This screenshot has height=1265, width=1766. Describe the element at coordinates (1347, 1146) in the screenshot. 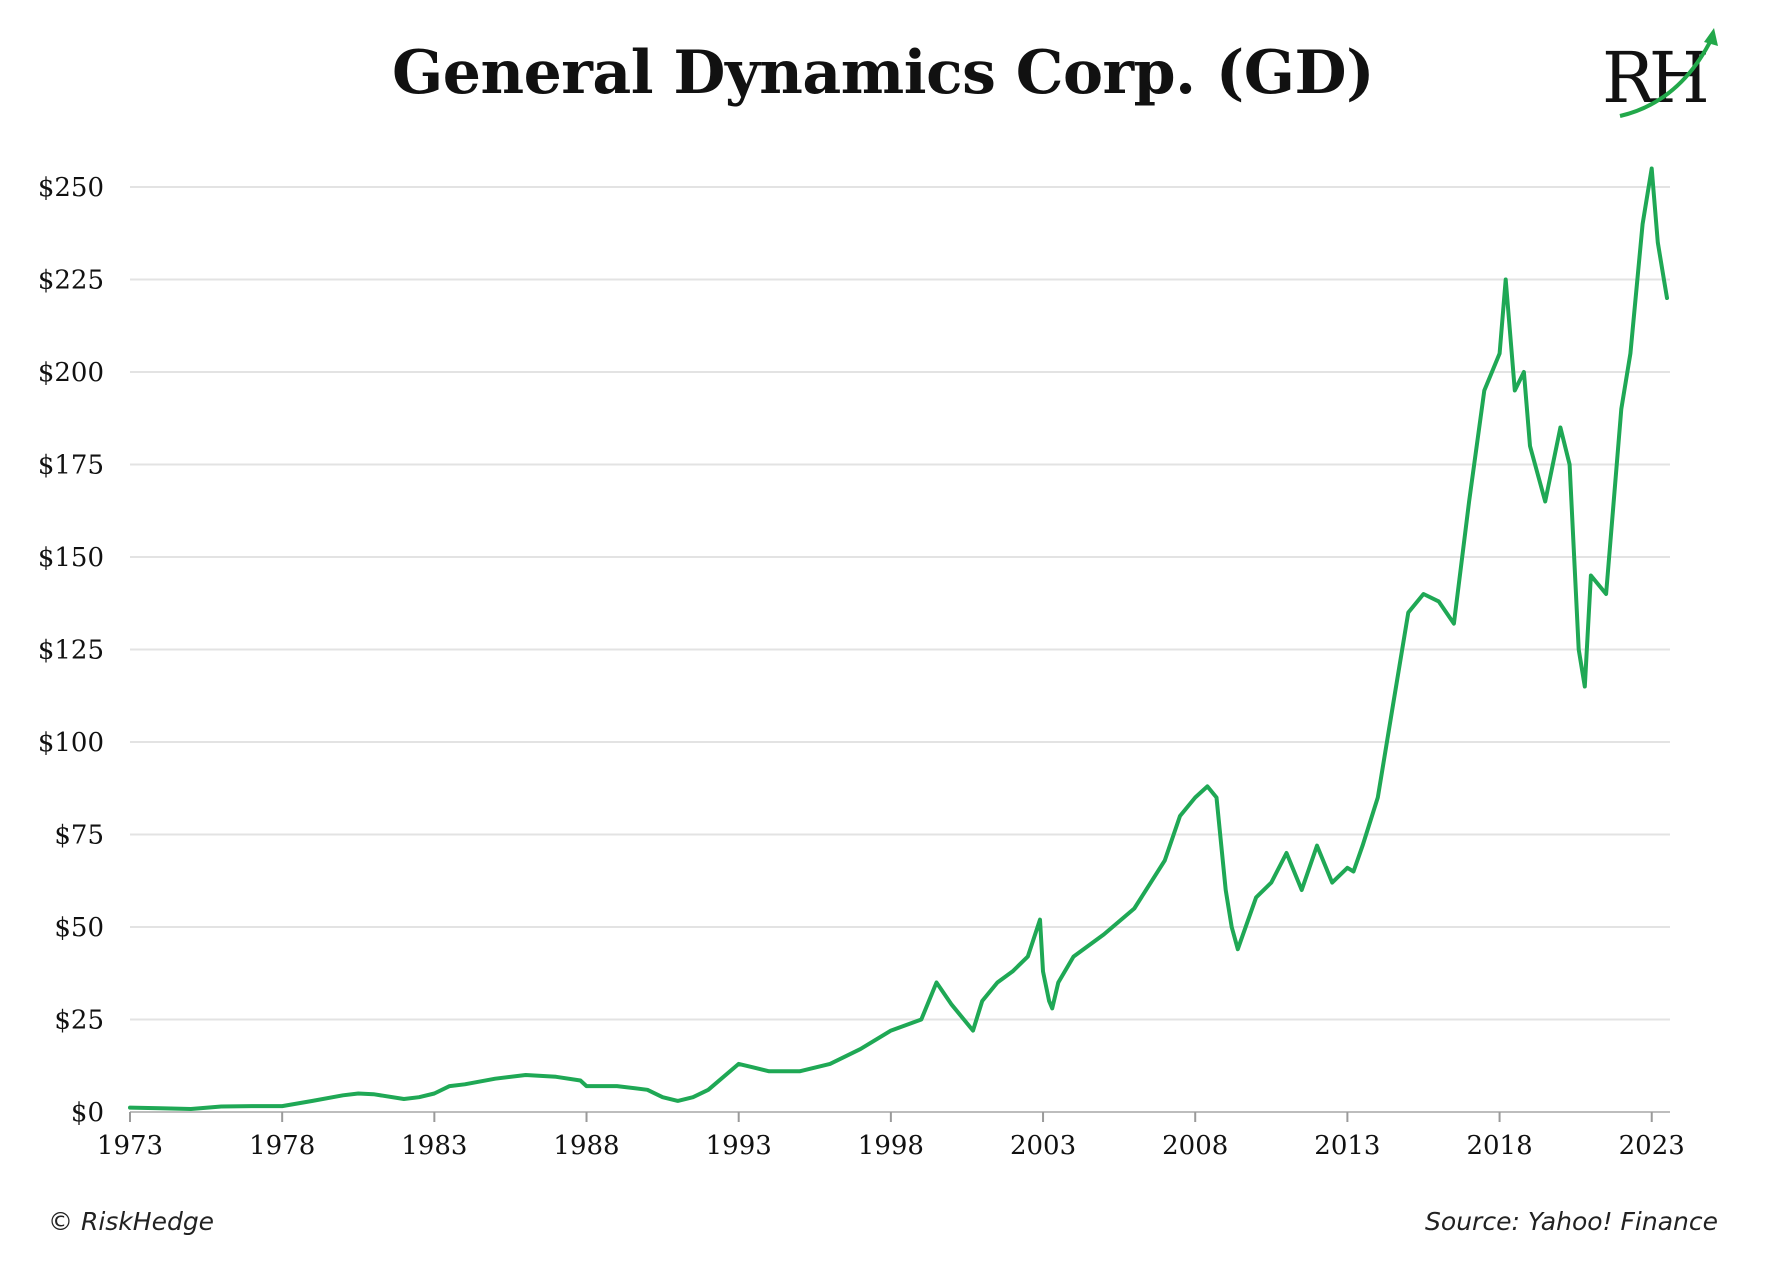

I see `x-tick-label: 2013` at that location.